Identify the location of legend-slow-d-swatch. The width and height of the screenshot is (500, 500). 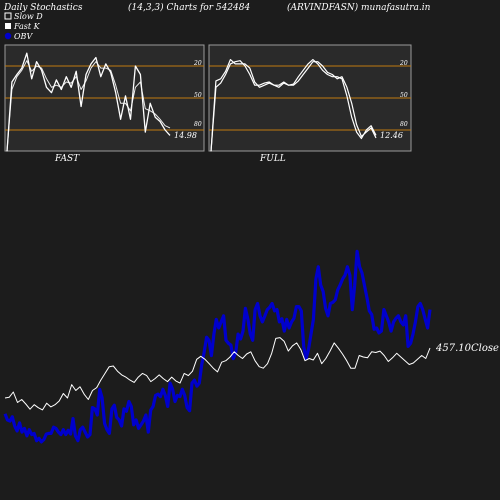
(8, 16).